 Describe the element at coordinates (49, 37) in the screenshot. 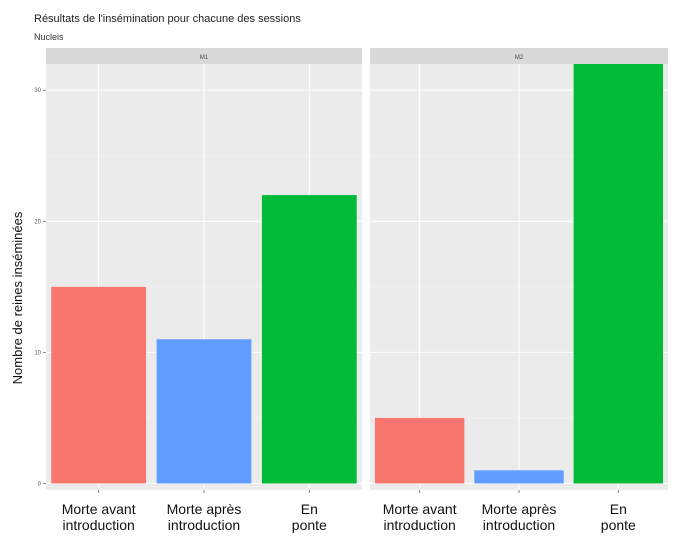

I see `chart-subtitle: Nucleis` at that location.